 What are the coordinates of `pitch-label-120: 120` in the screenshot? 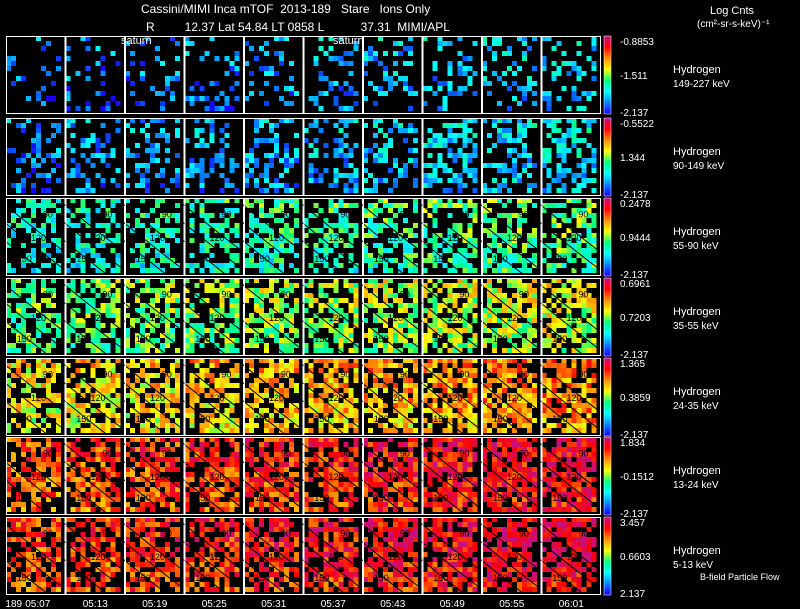 It's located at (38, 477).